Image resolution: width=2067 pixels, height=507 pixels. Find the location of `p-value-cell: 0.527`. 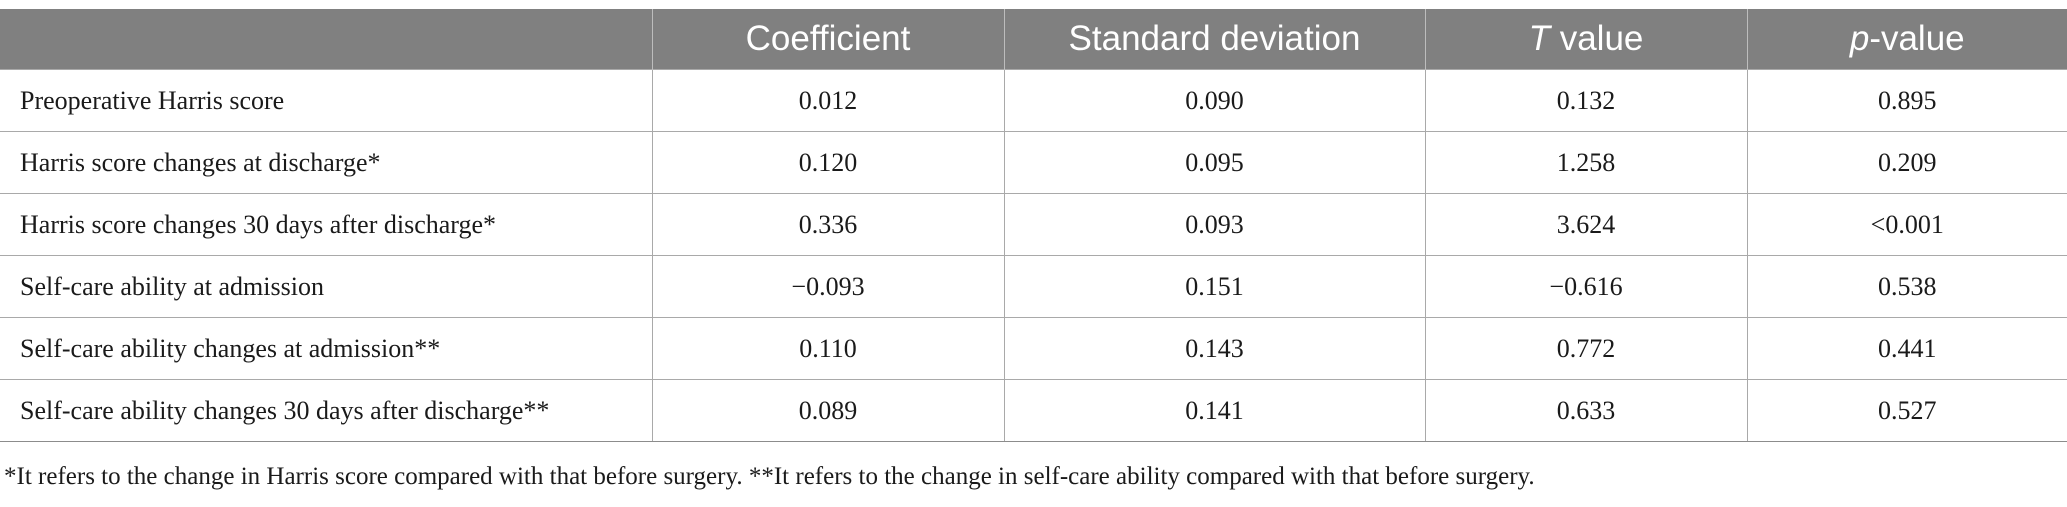

p-value-cell: 0.527 is located at coordinates (1906, 410).